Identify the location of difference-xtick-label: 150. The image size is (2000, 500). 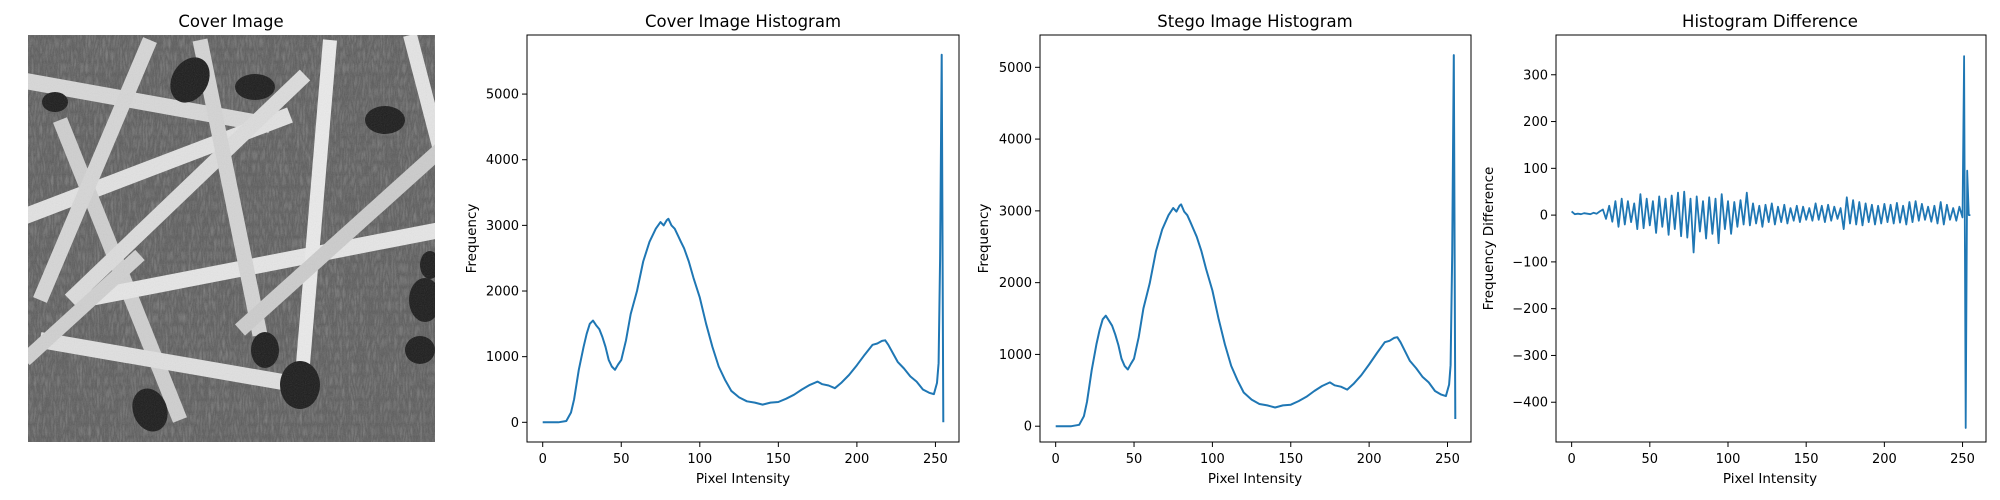
(1806, 459).